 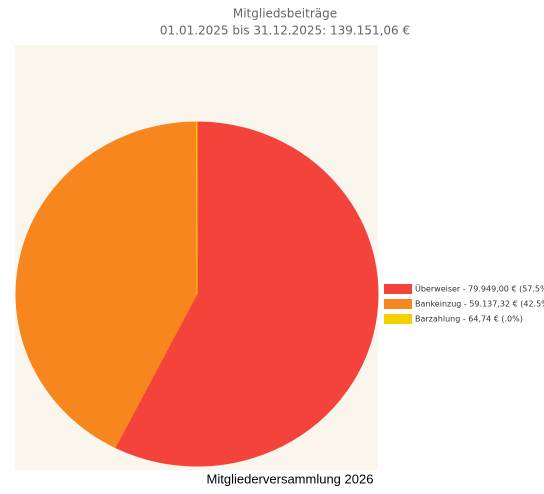 I want to click on legend-label: Bankeinzug - 59.137,32 € (42.5%), so click(x=479, y=304).